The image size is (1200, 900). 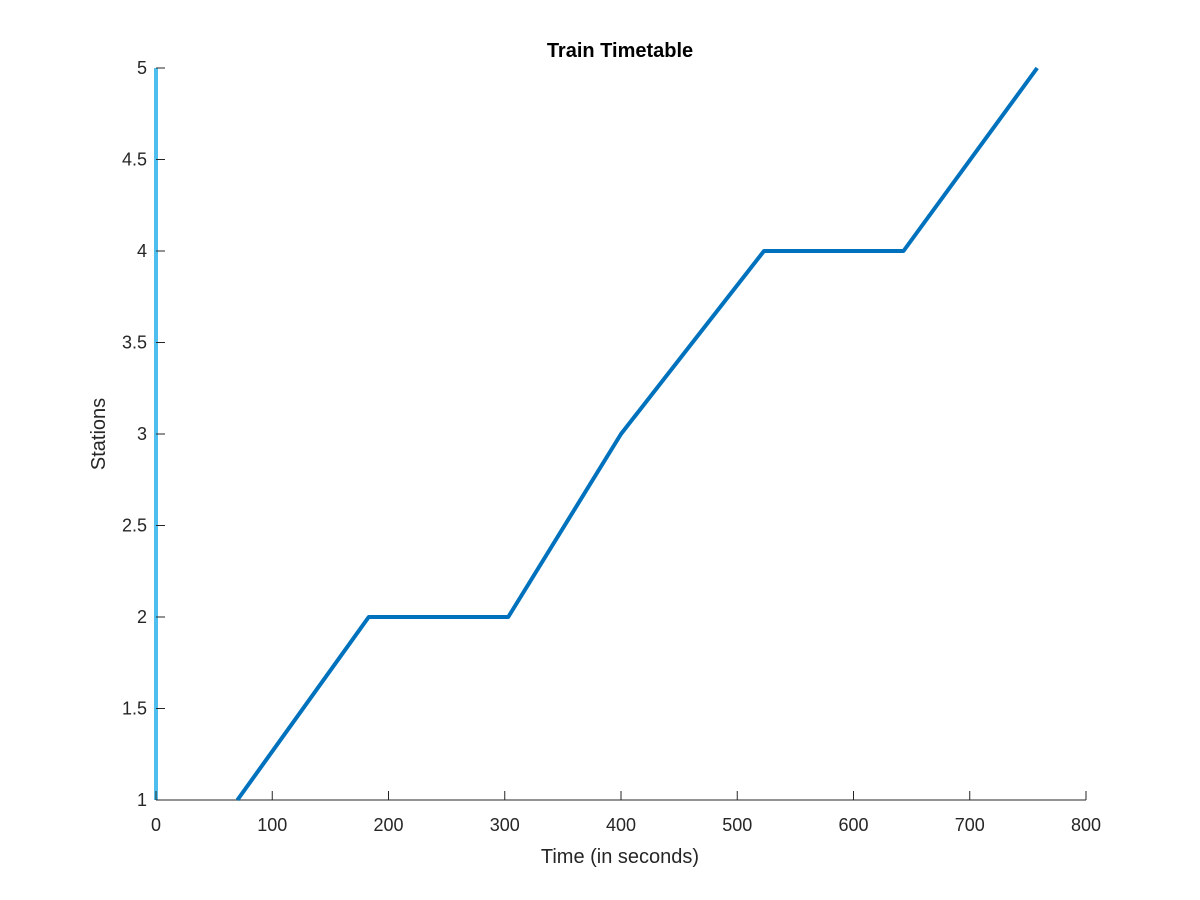 I want to click on x-tick-label: 600, so click(x=853, y=825).